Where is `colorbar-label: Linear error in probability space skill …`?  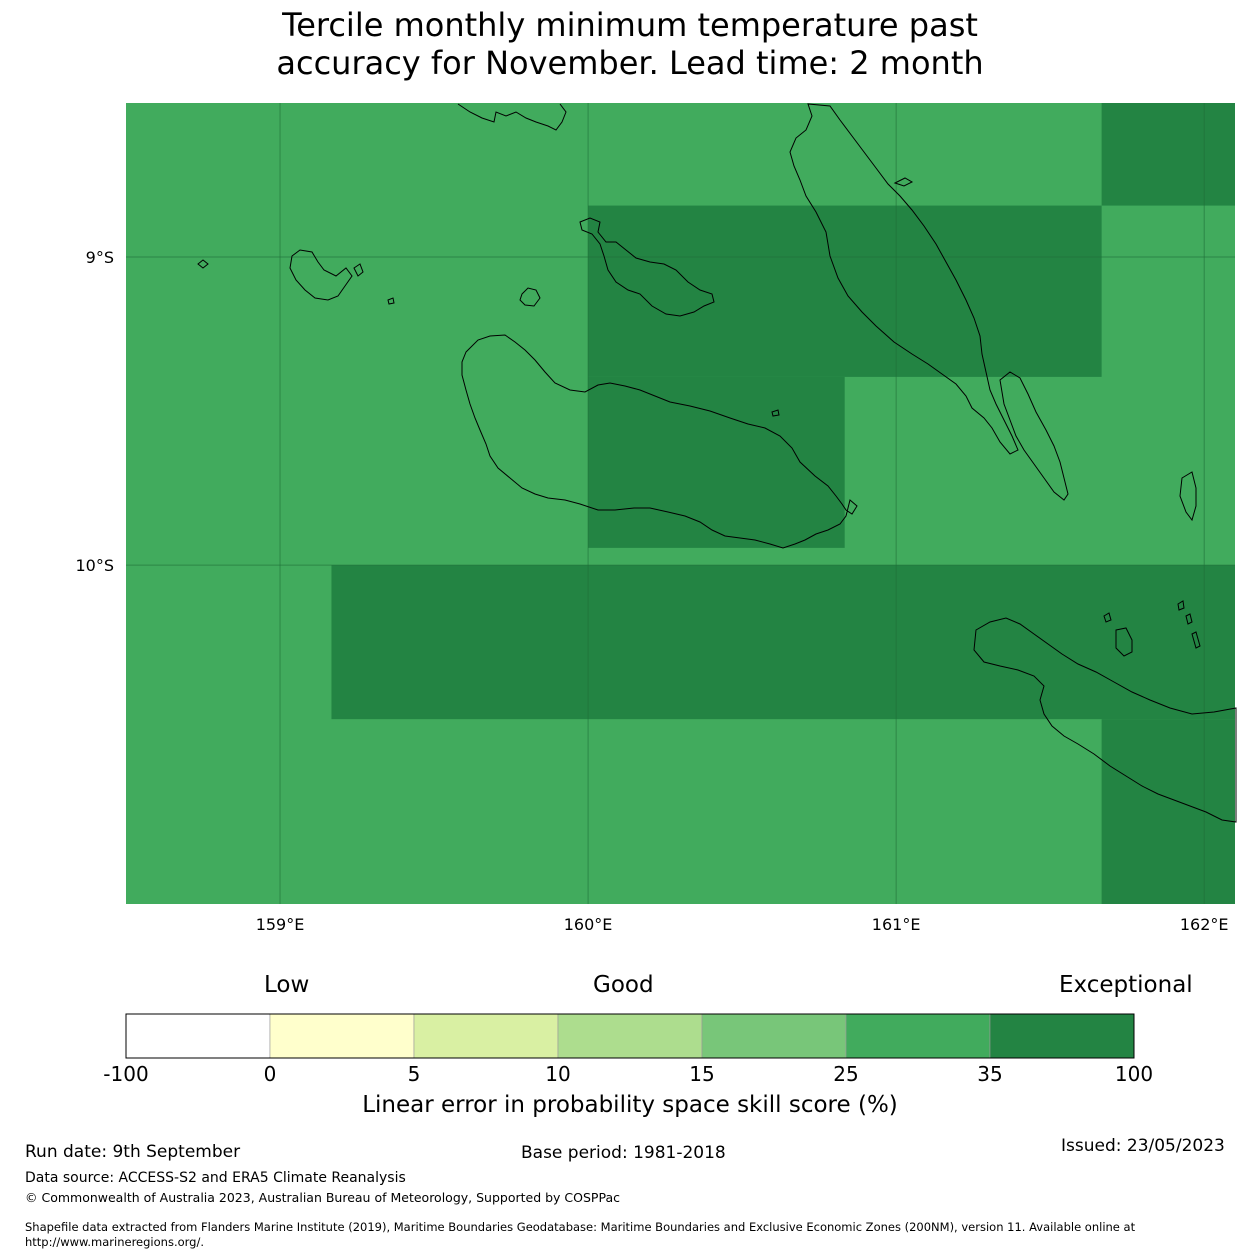 colorbar-label: Linear error in probability space skill … is located at coordinates (630, 1105).